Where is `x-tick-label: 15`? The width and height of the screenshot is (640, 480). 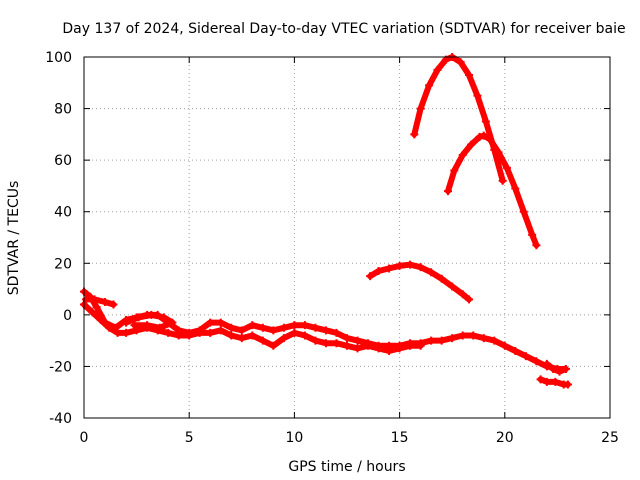
x-tick-label: 15 is located at coordinates (400, 438).